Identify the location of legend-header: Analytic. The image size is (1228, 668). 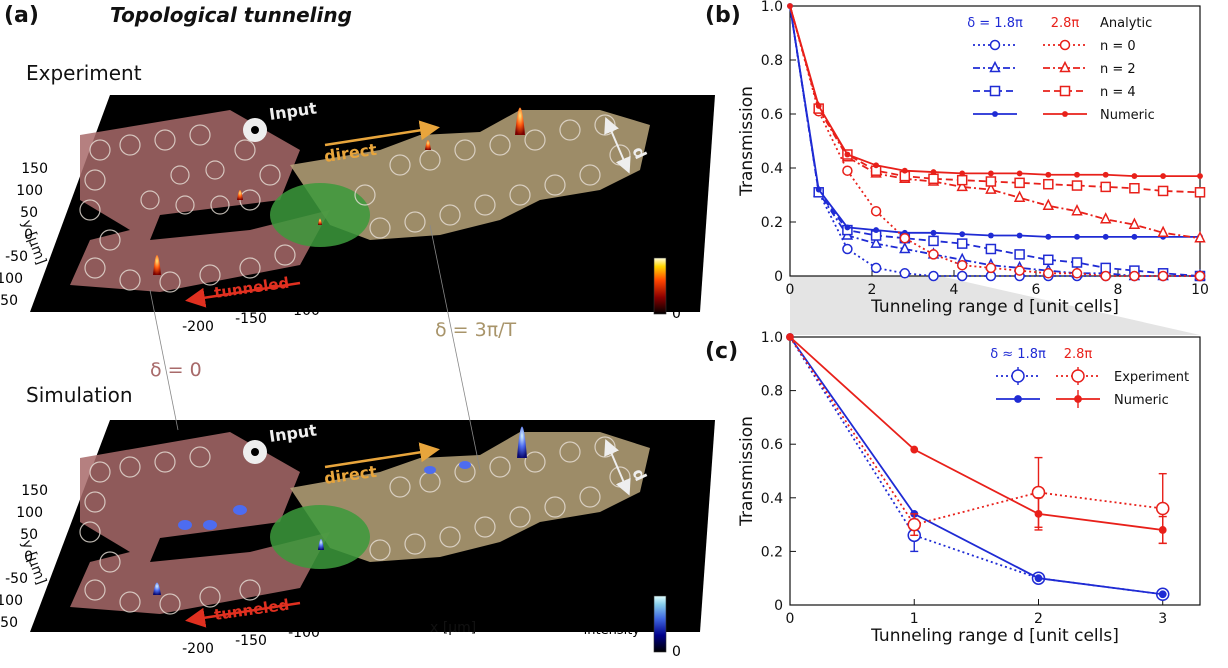
(1126, 23).